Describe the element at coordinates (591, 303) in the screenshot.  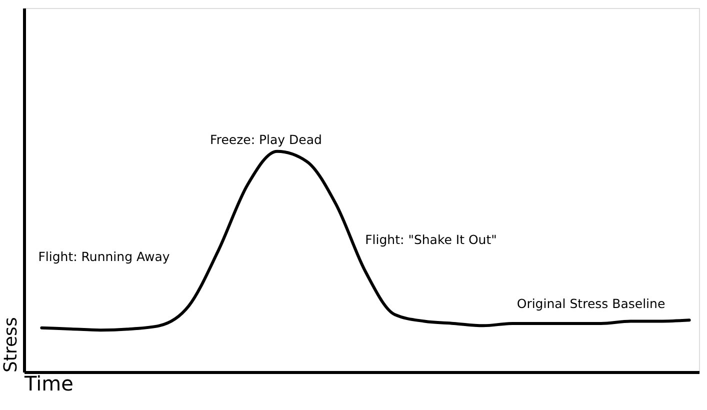
I see `annotation: Original Stress Baseline` at that location.